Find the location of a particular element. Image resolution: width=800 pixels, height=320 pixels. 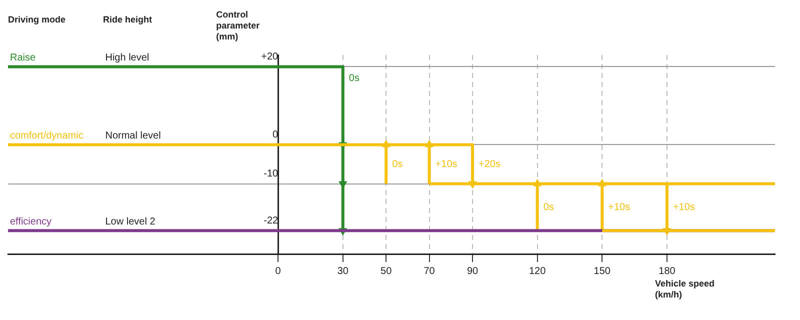

x-tick-label: 30 is located at coordinates (343, 271).